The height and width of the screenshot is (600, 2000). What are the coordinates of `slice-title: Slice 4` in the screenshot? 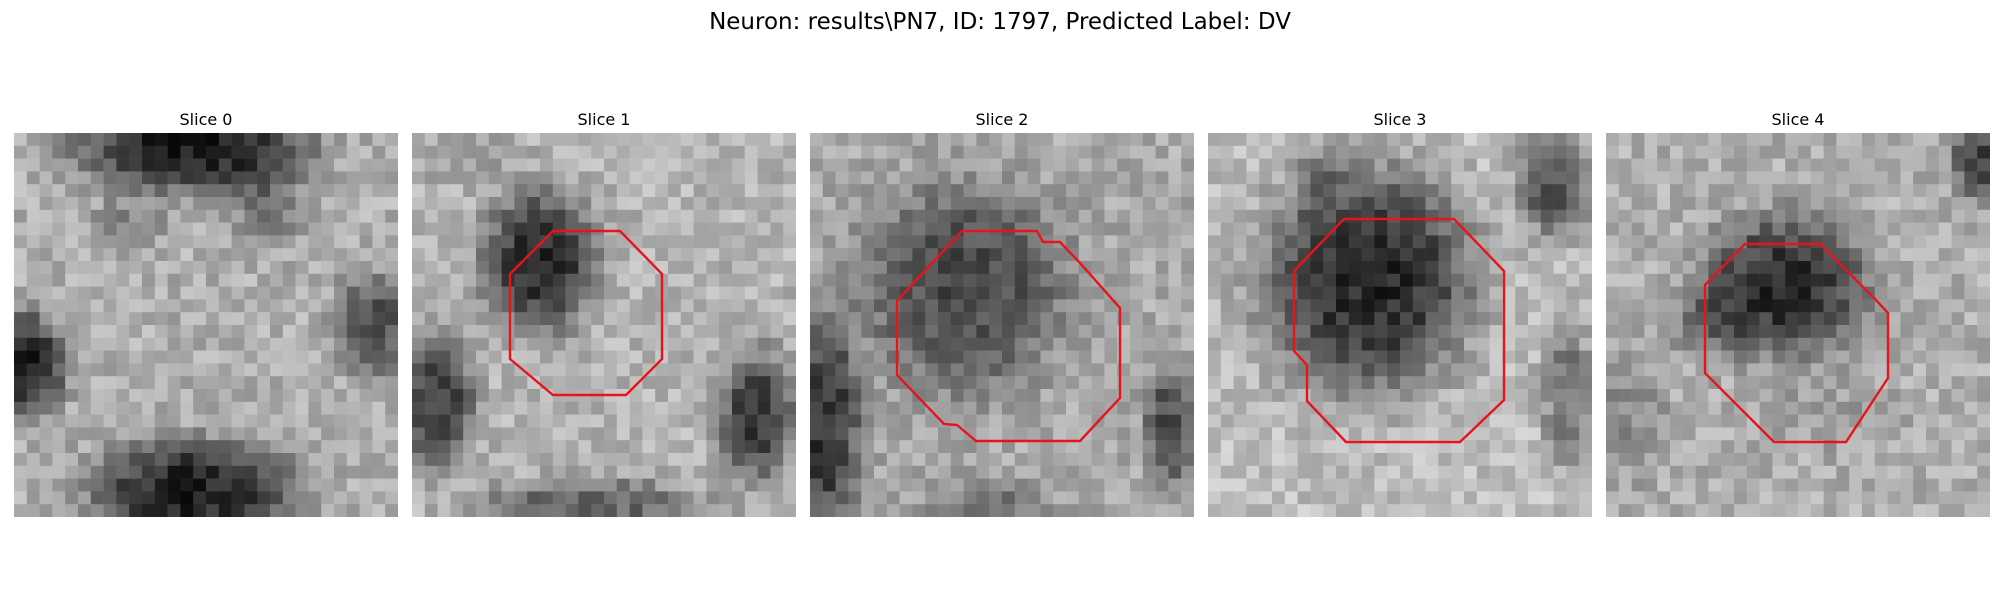 It's located at (1798, 119).